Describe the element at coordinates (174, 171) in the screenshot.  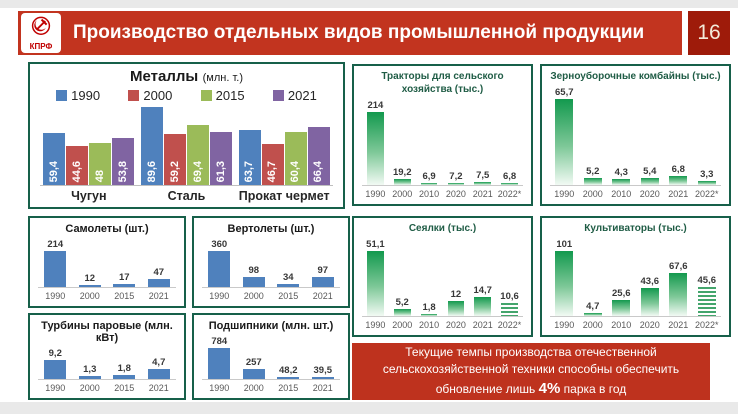
I see `bar-value-label: 59,2` at that location.